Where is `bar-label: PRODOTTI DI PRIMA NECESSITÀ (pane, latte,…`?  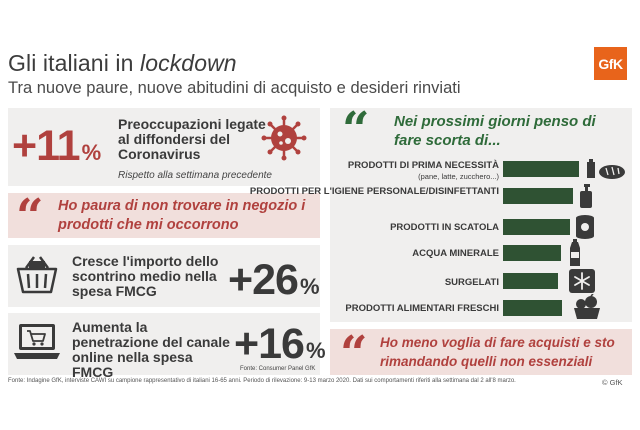
bar-label: PRODOTTI DI PRIMA NECESSITÀ (pane, latte,… is located at coordinates (423, 170).